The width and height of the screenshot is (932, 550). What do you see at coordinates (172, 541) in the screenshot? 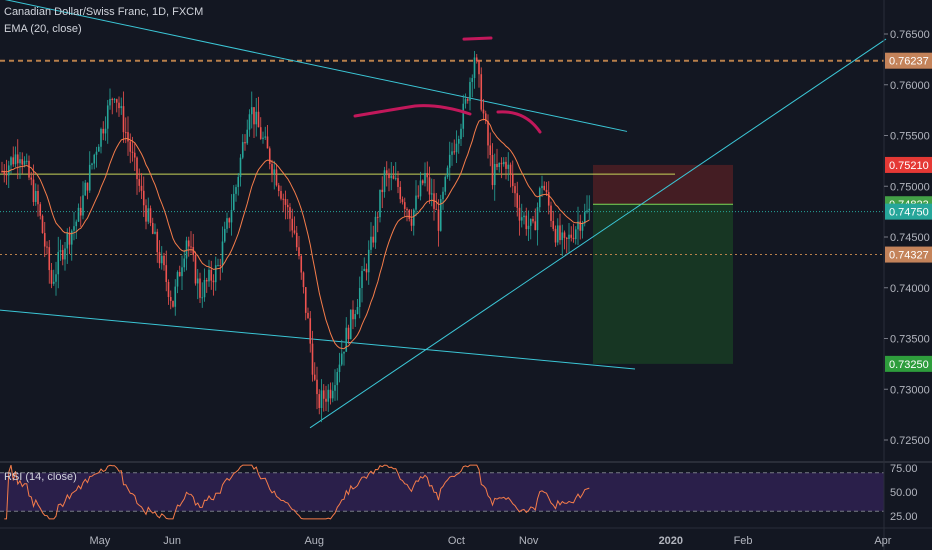
I see `time-tick-label: Jun` at bounding box center [172, 541].